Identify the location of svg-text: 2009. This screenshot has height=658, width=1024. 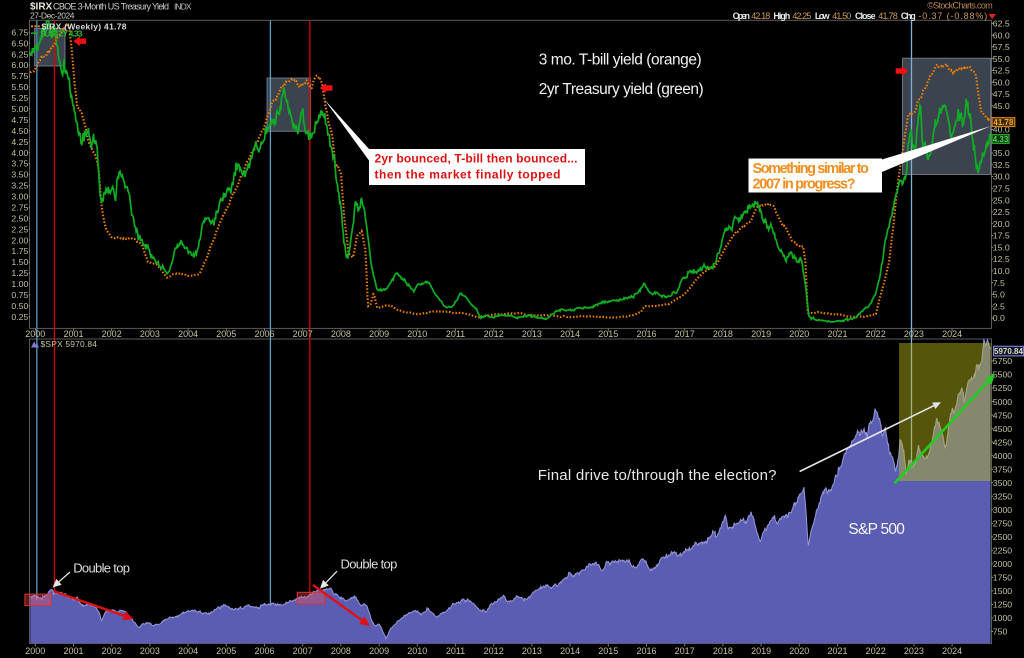
(379, 651).